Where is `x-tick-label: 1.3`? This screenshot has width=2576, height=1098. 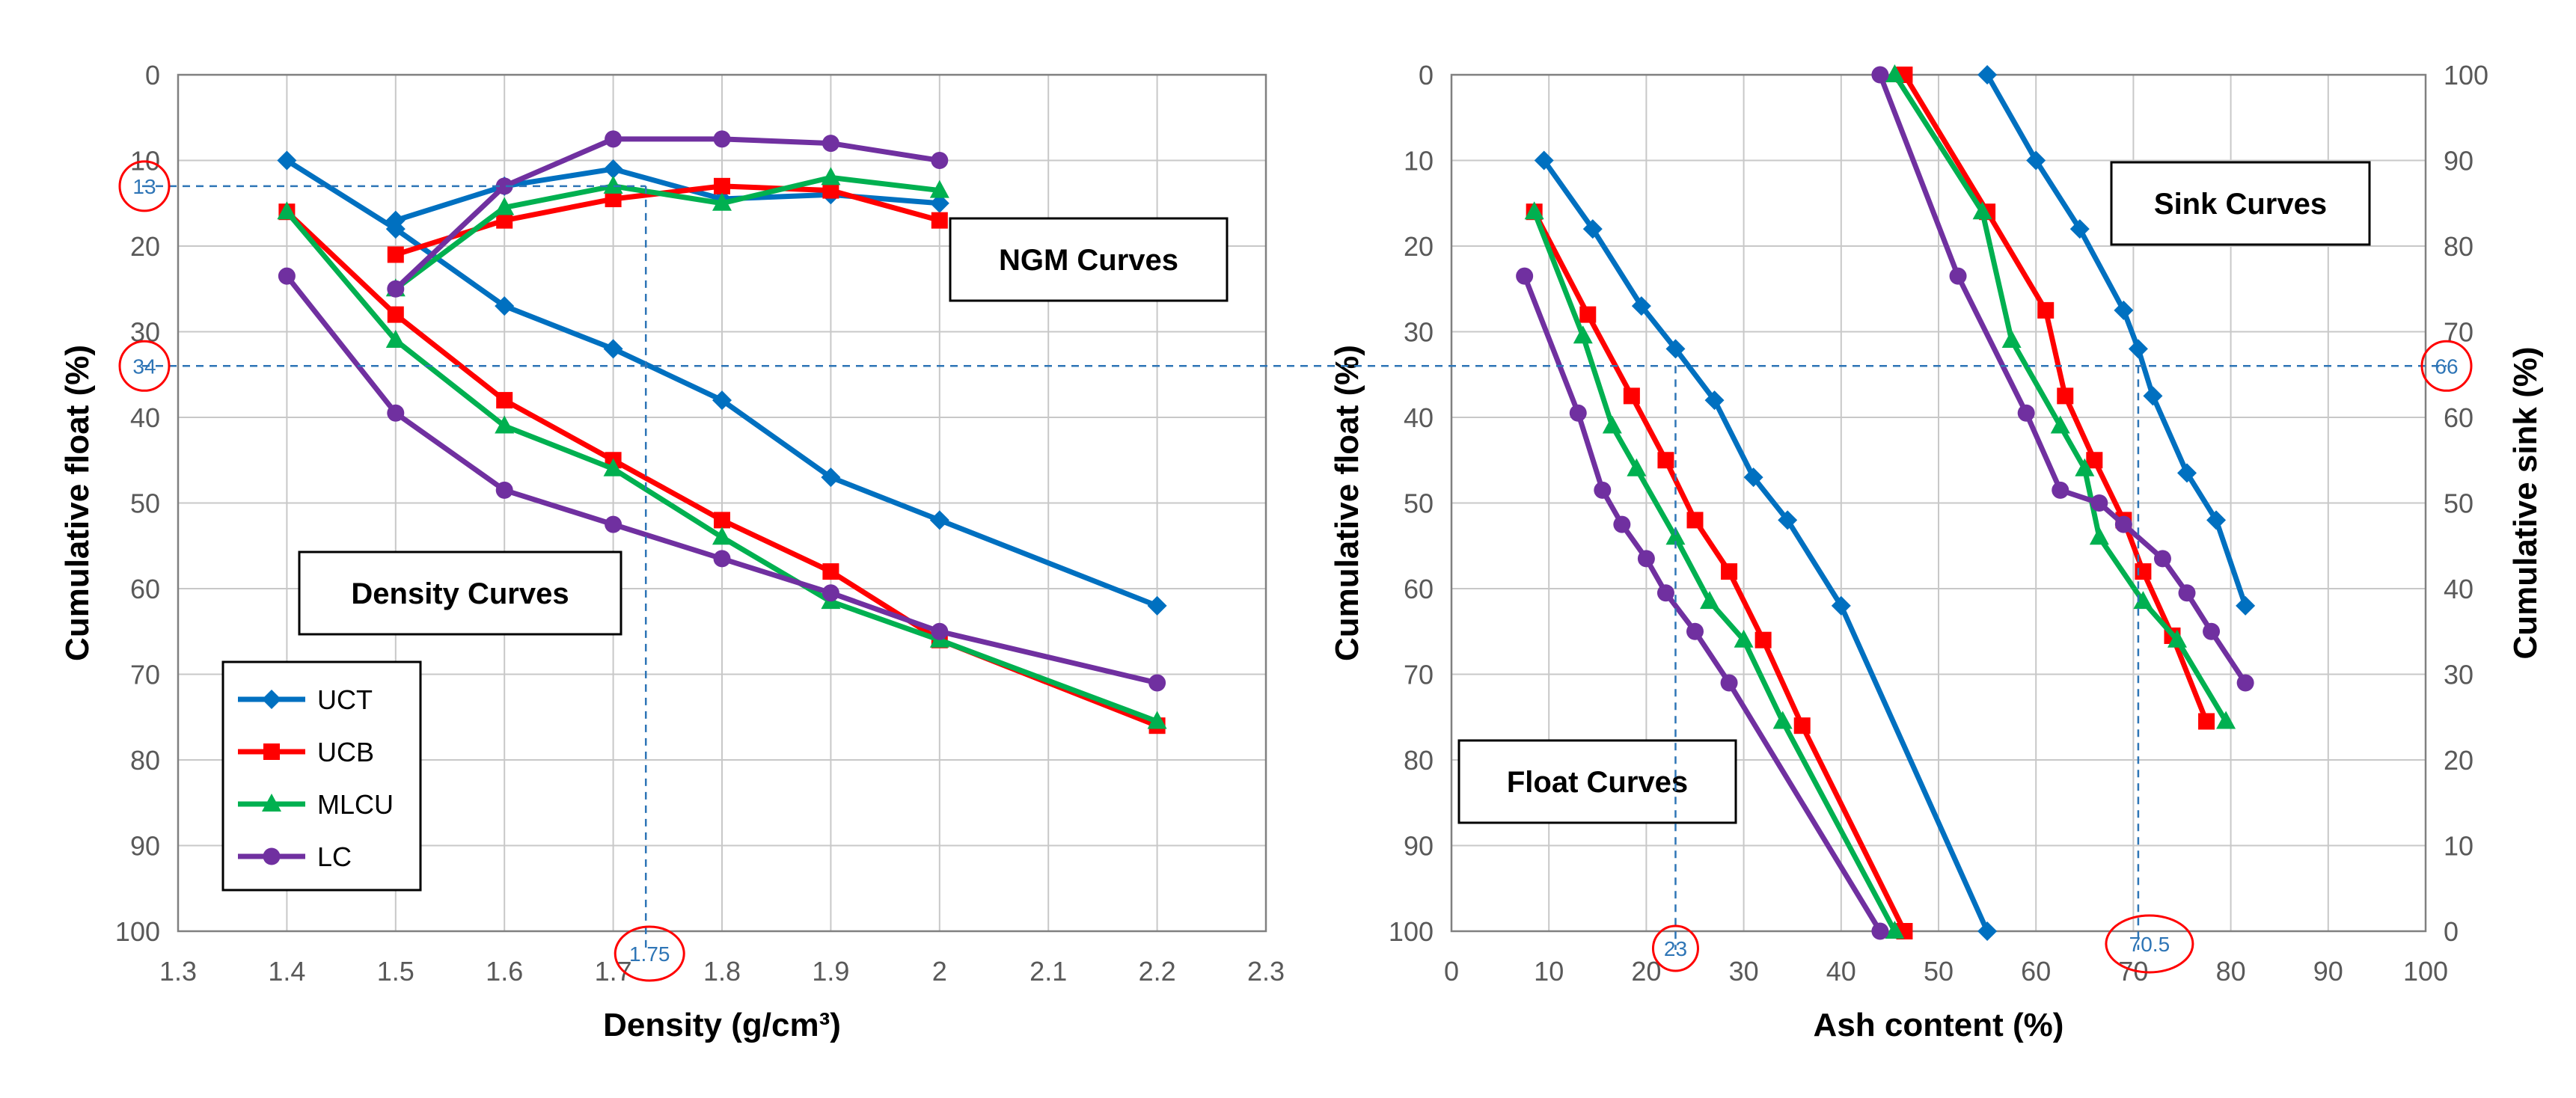 x-tick-label: 1.3 is located at coordinates (178, 971).